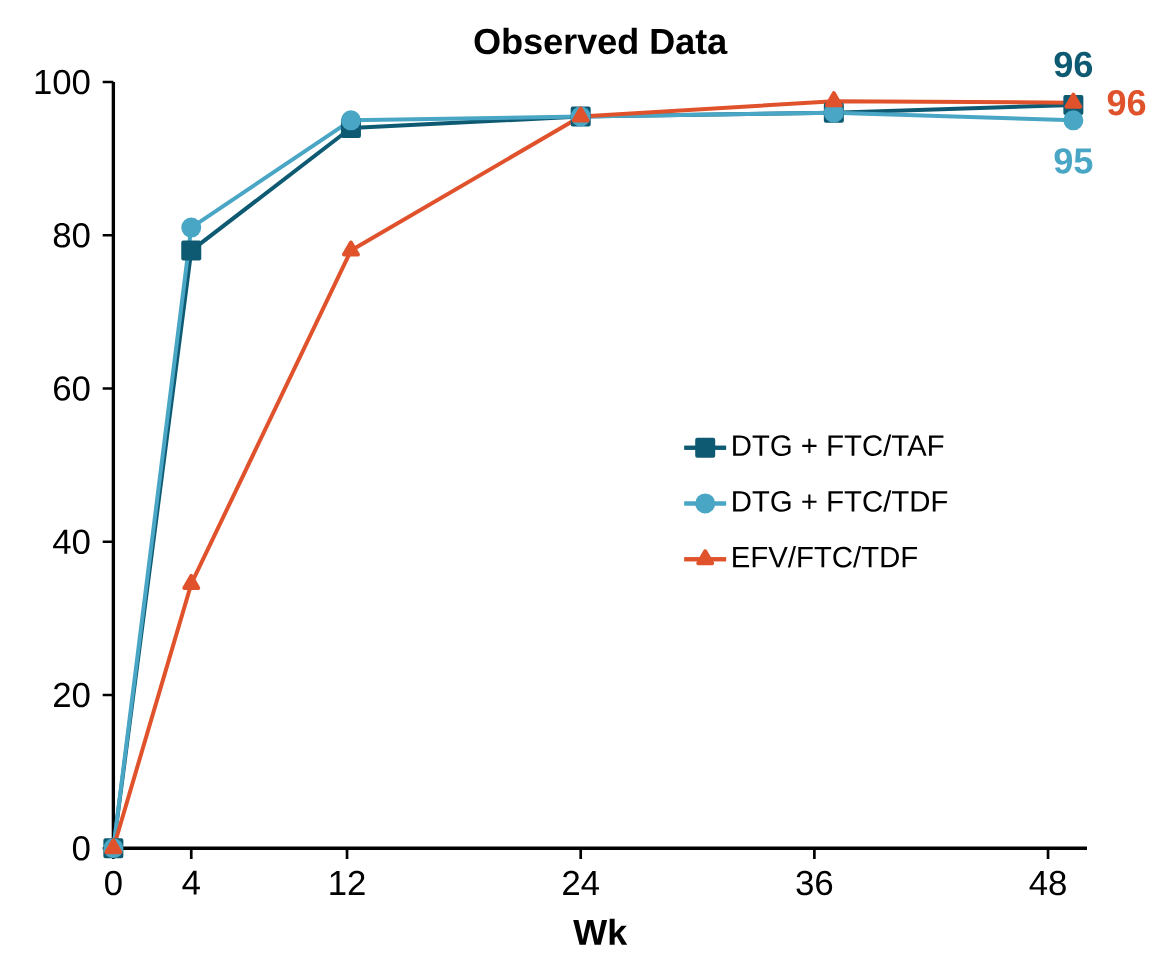  What do you see at coordinates (814, 883) in the screenshot?
I see `x-tick-label: 36` at bounding box center [814, 883].